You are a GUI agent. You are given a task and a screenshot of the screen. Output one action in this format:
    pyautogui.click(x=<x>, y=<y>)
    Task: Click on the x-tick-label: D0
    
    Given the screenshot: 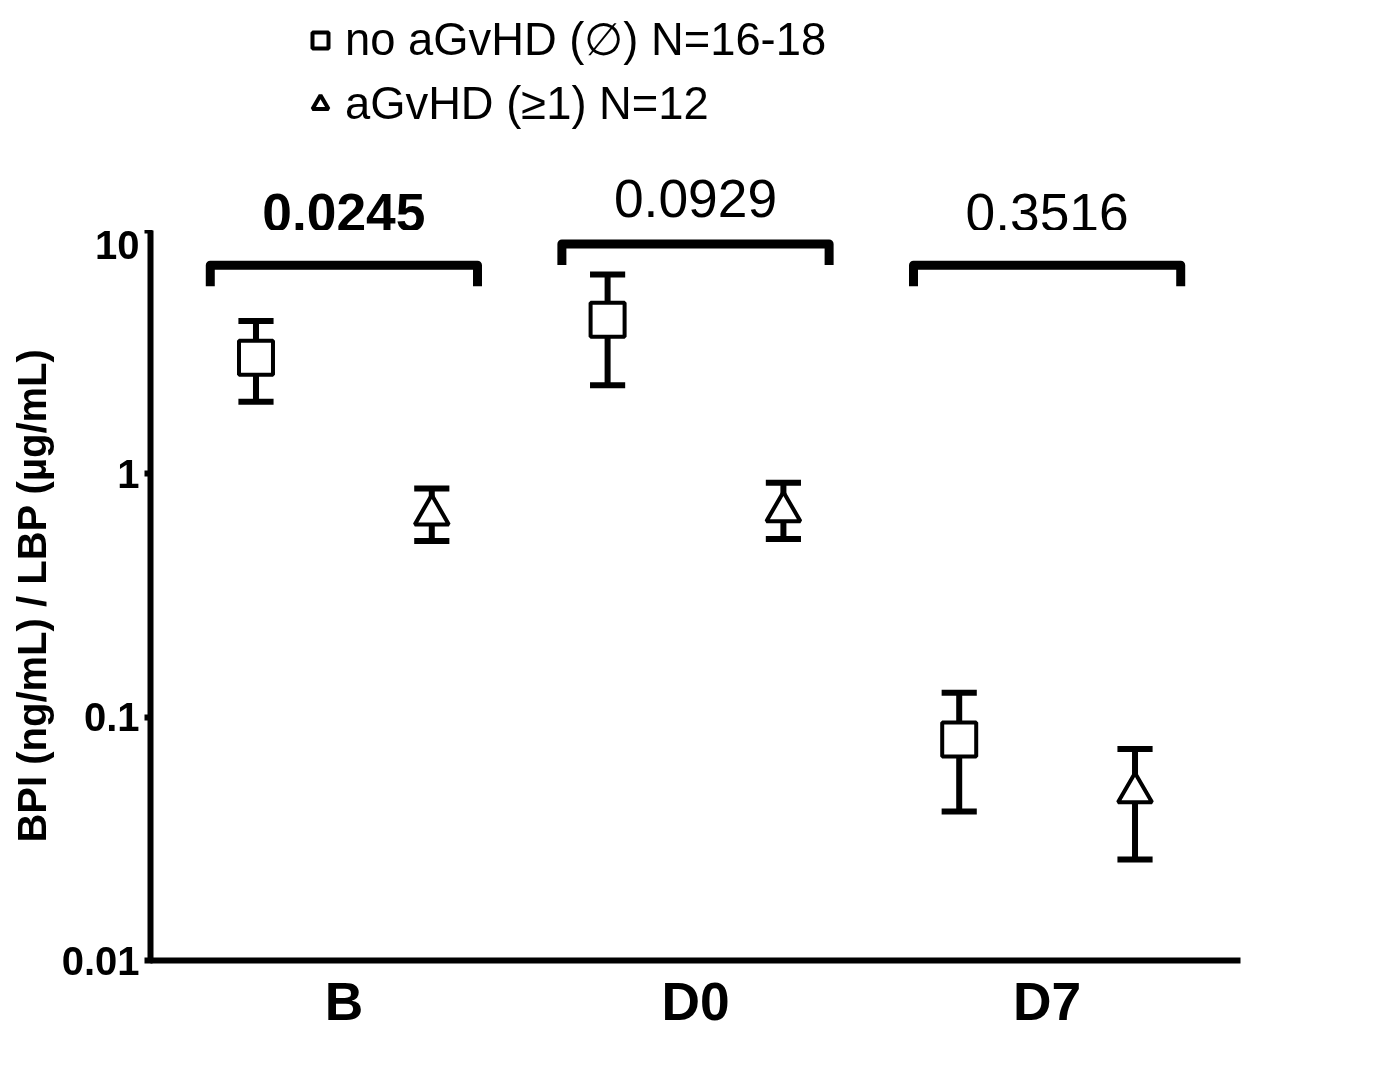 What is the action you would take?
    pyautogui.click(x=695, y=1001)
    